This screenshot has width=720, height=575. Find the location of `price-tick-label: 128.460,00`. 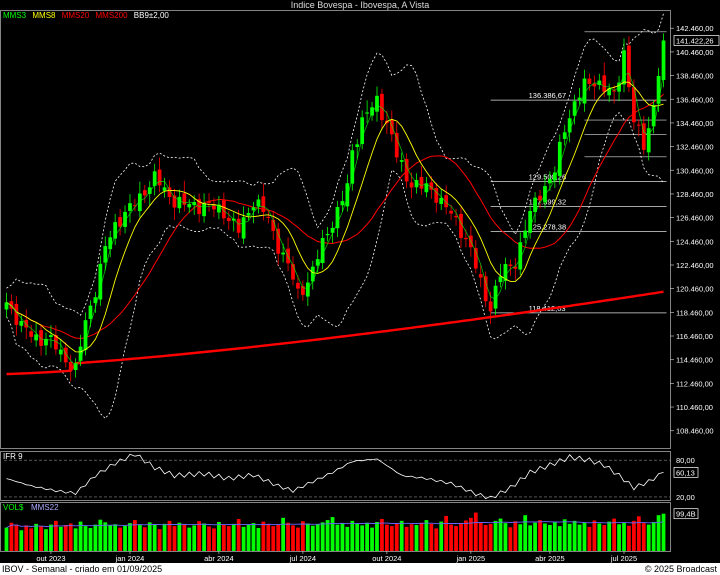

price-tick-label: 128.460,00 is located at coordinates (695, 194).